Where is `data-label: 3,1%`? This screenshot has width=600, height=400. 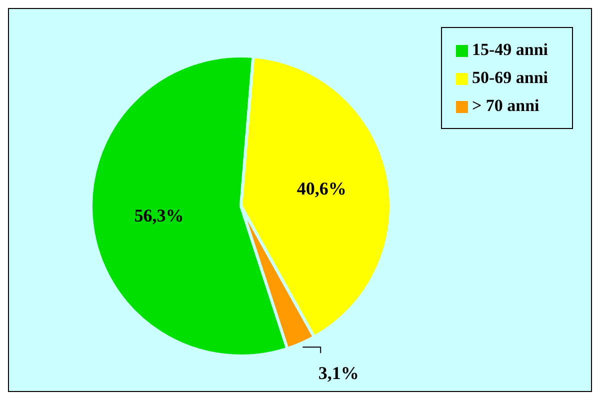
data-label: 3,1% is located at coordinates (338, 373).